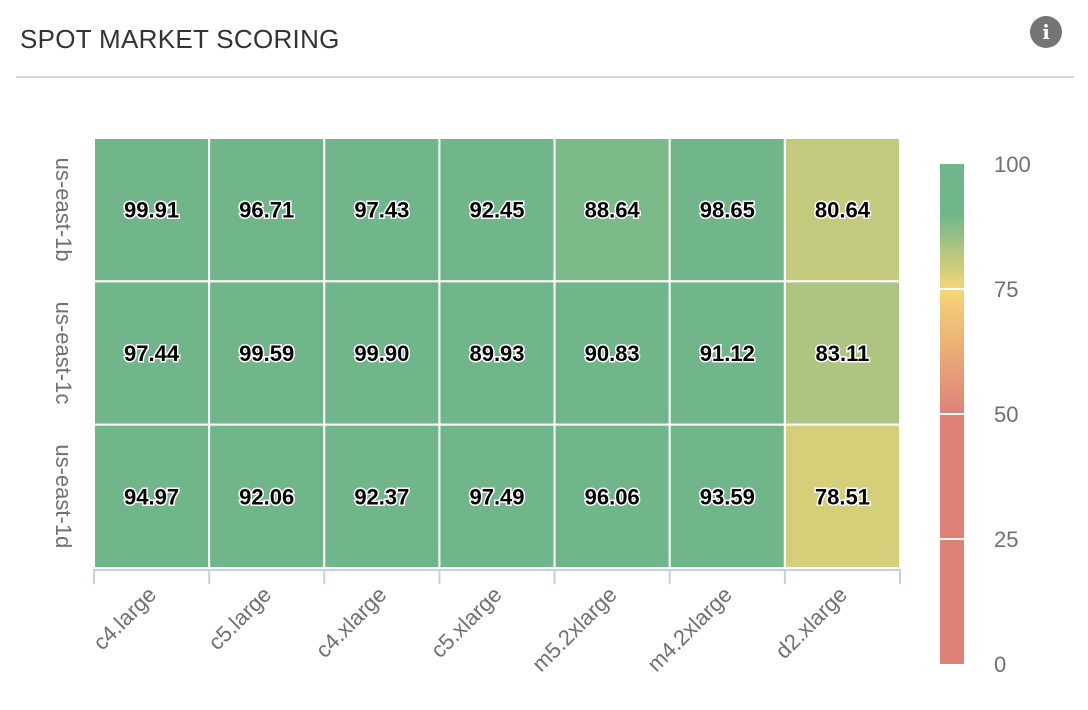 Image resolution: width=1088 pixels, height=710 pixels. I want to click on cell-value-label: 99.59, so click(266, 353).